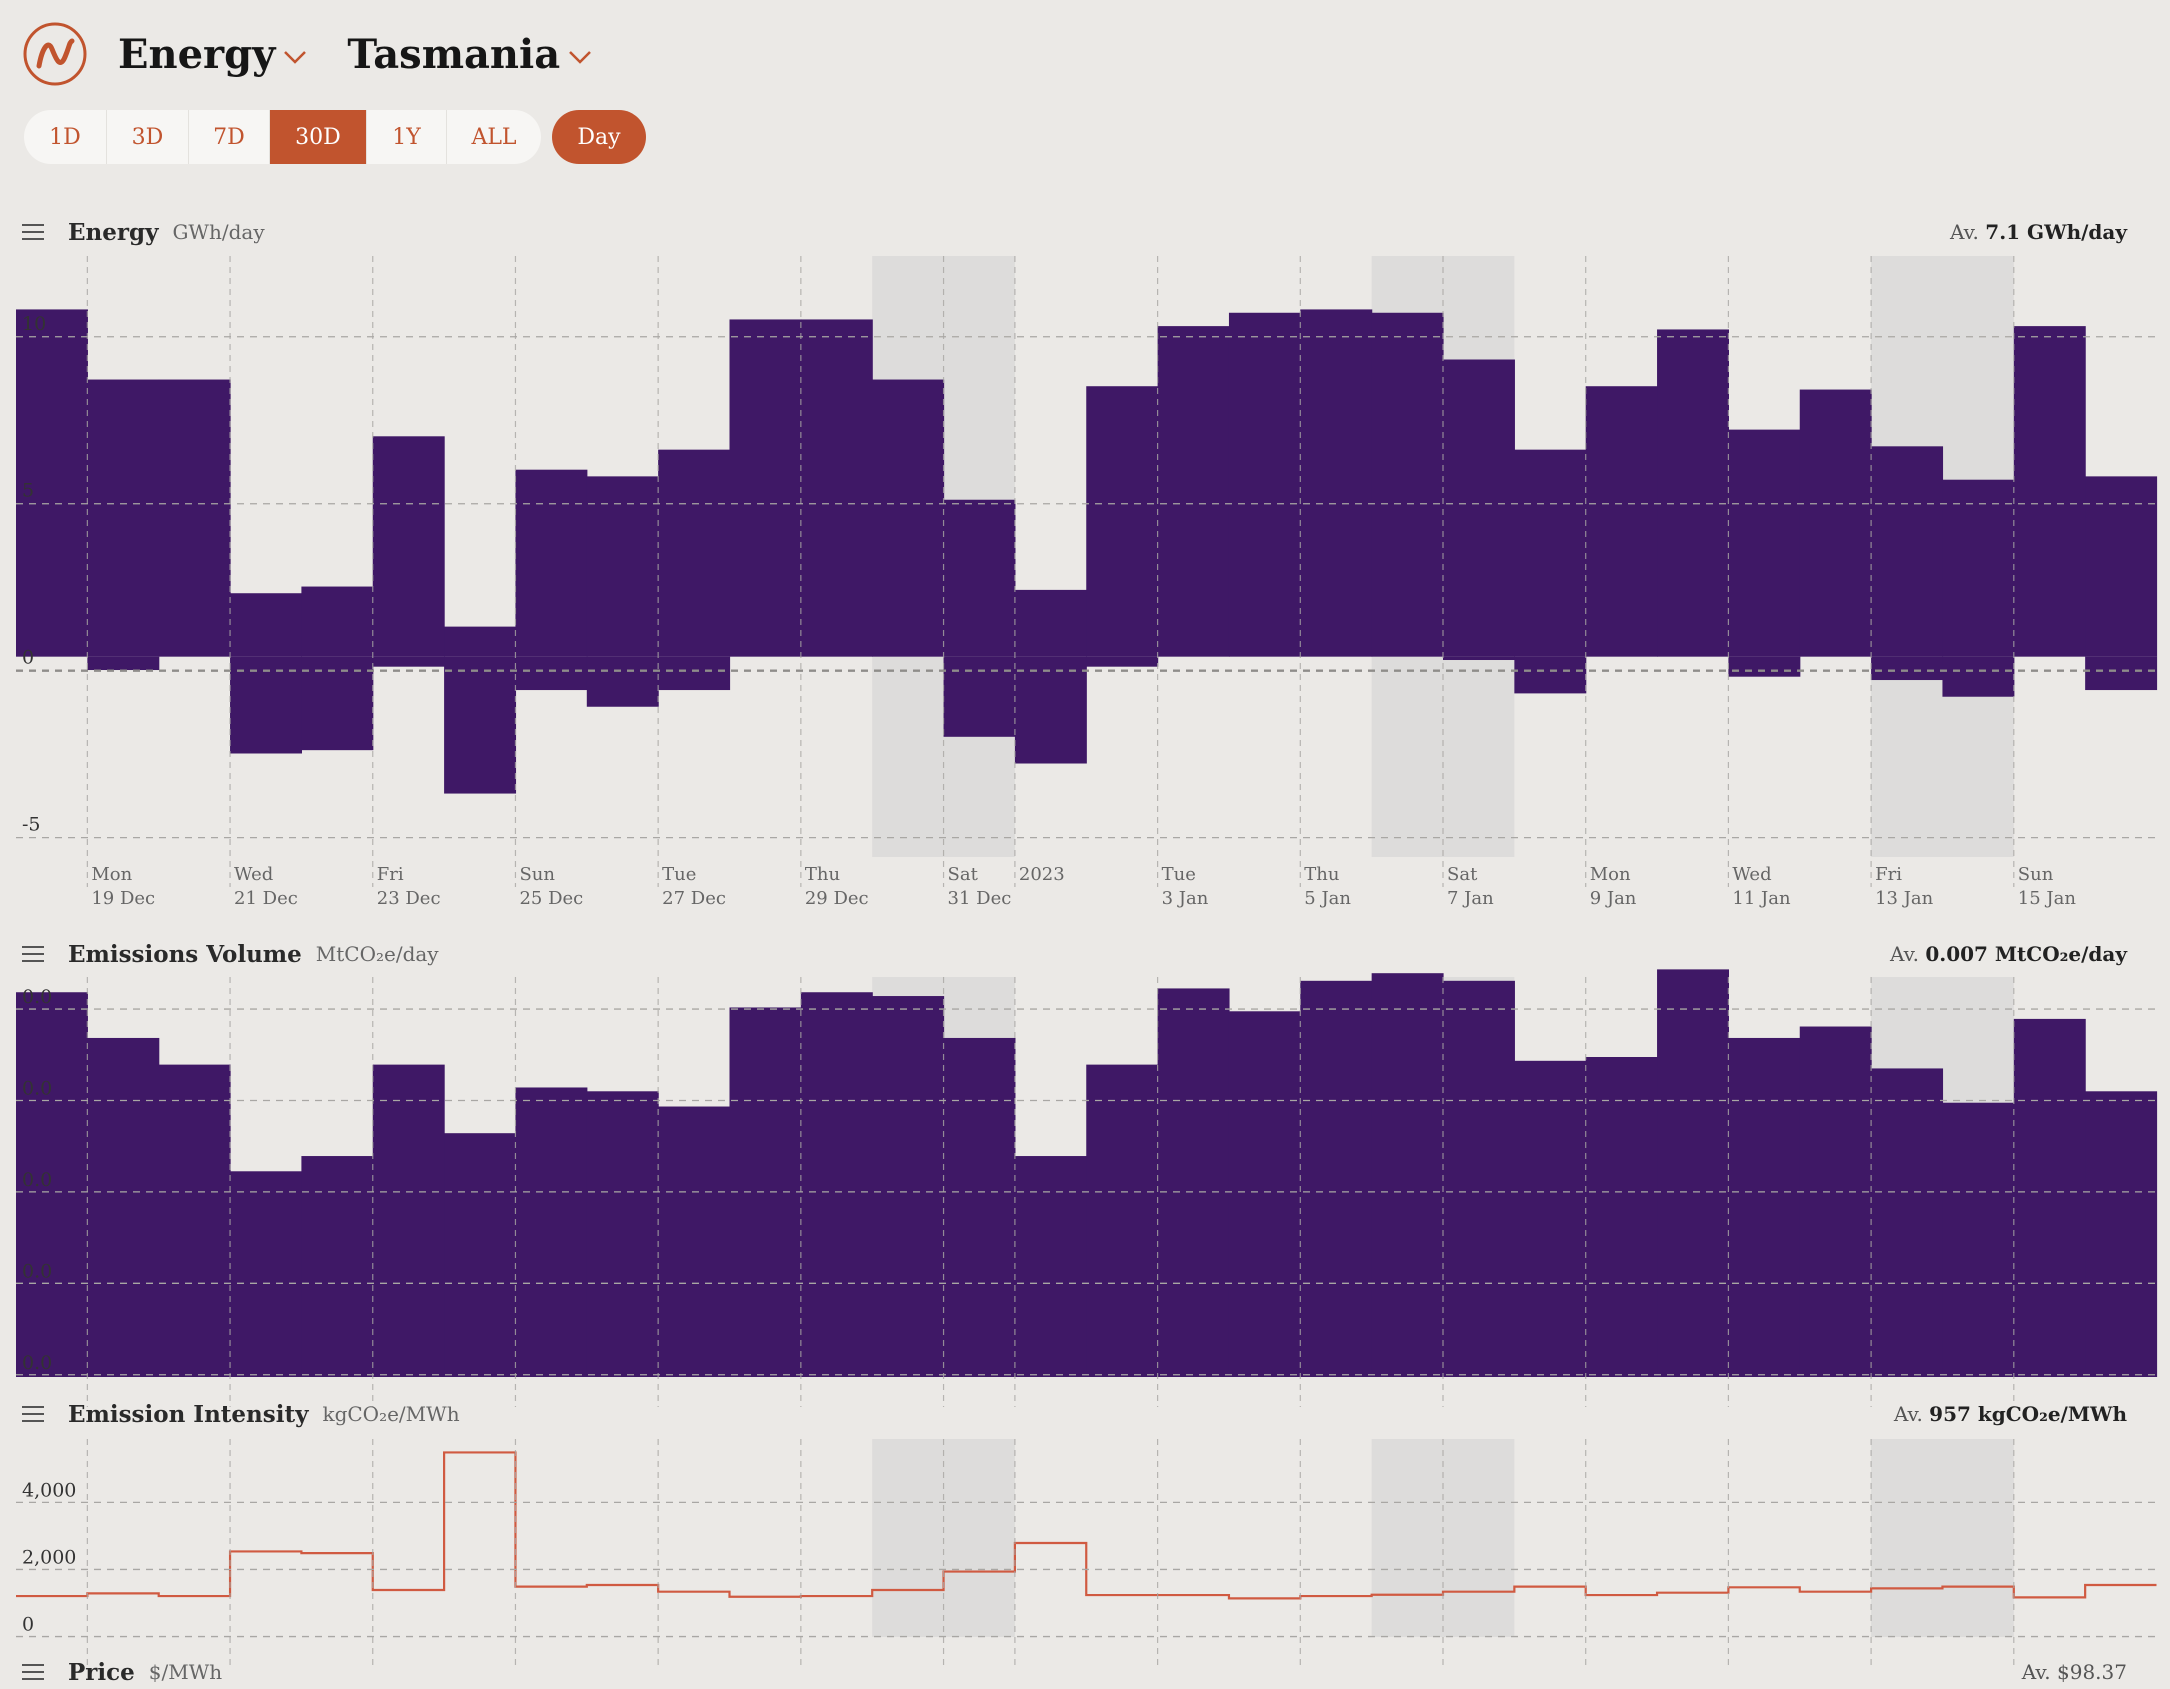 The height and width of the screenshot is (1689, 2170). I want to click on y-tick-label: 0, so click(28, 658).